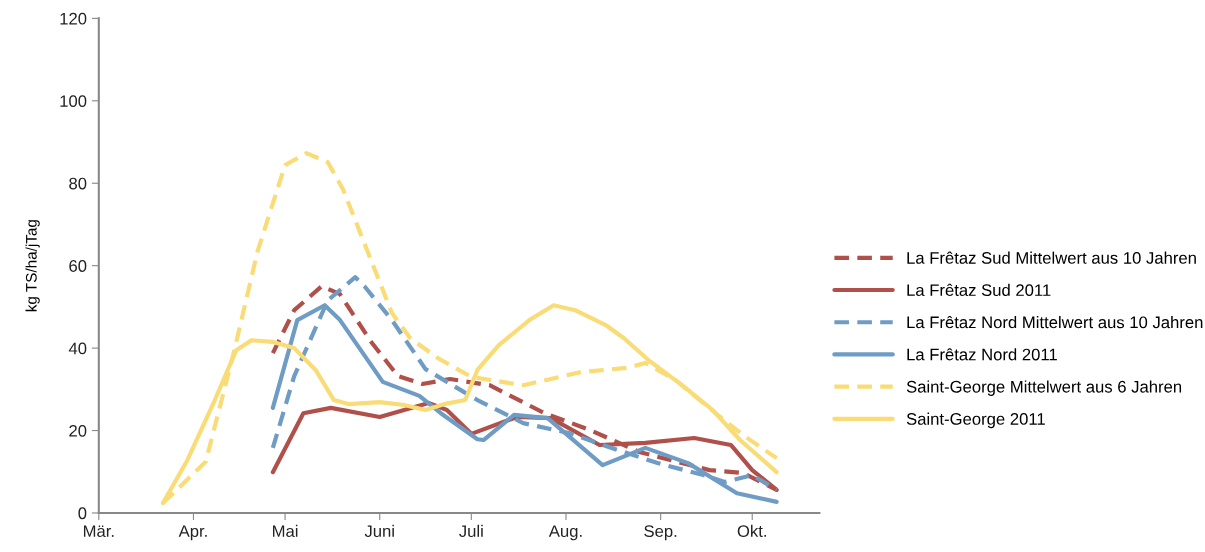 The image size is (1205, 552). I want to click on legend-label: La Frêtaz Nord Mittelwert aus 10 Jahren, so click(1055, 322).